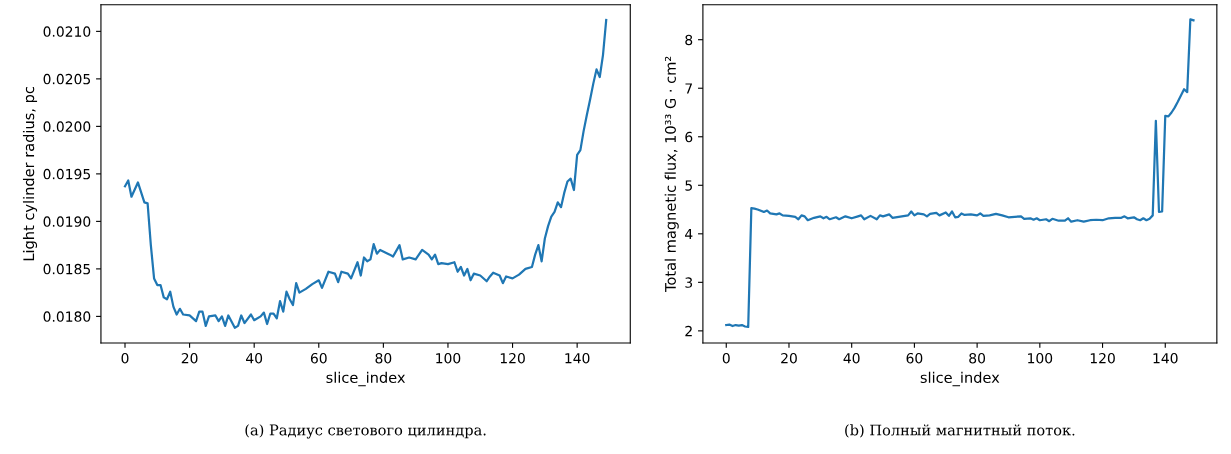  What do you see at coordinates (671, 174) in the screenshot?
I see `y-axis-title: Total magnetic flux, 10³³ G · cm²` at bounding box center [671, 174].